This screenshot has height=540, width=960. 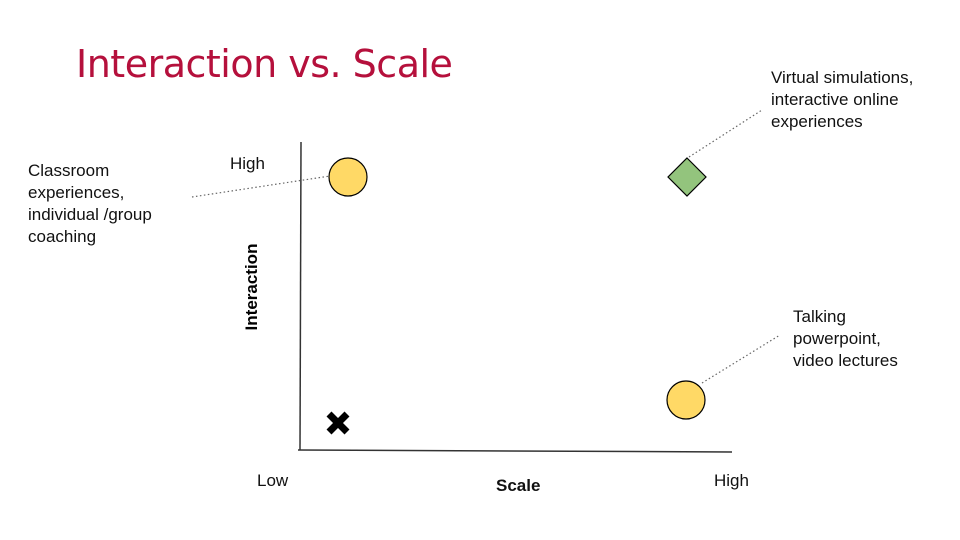 What do you see at coordinates (741, 359) in the screenshot?
I see `leader-line-talking` at bounding box center [741, 359].